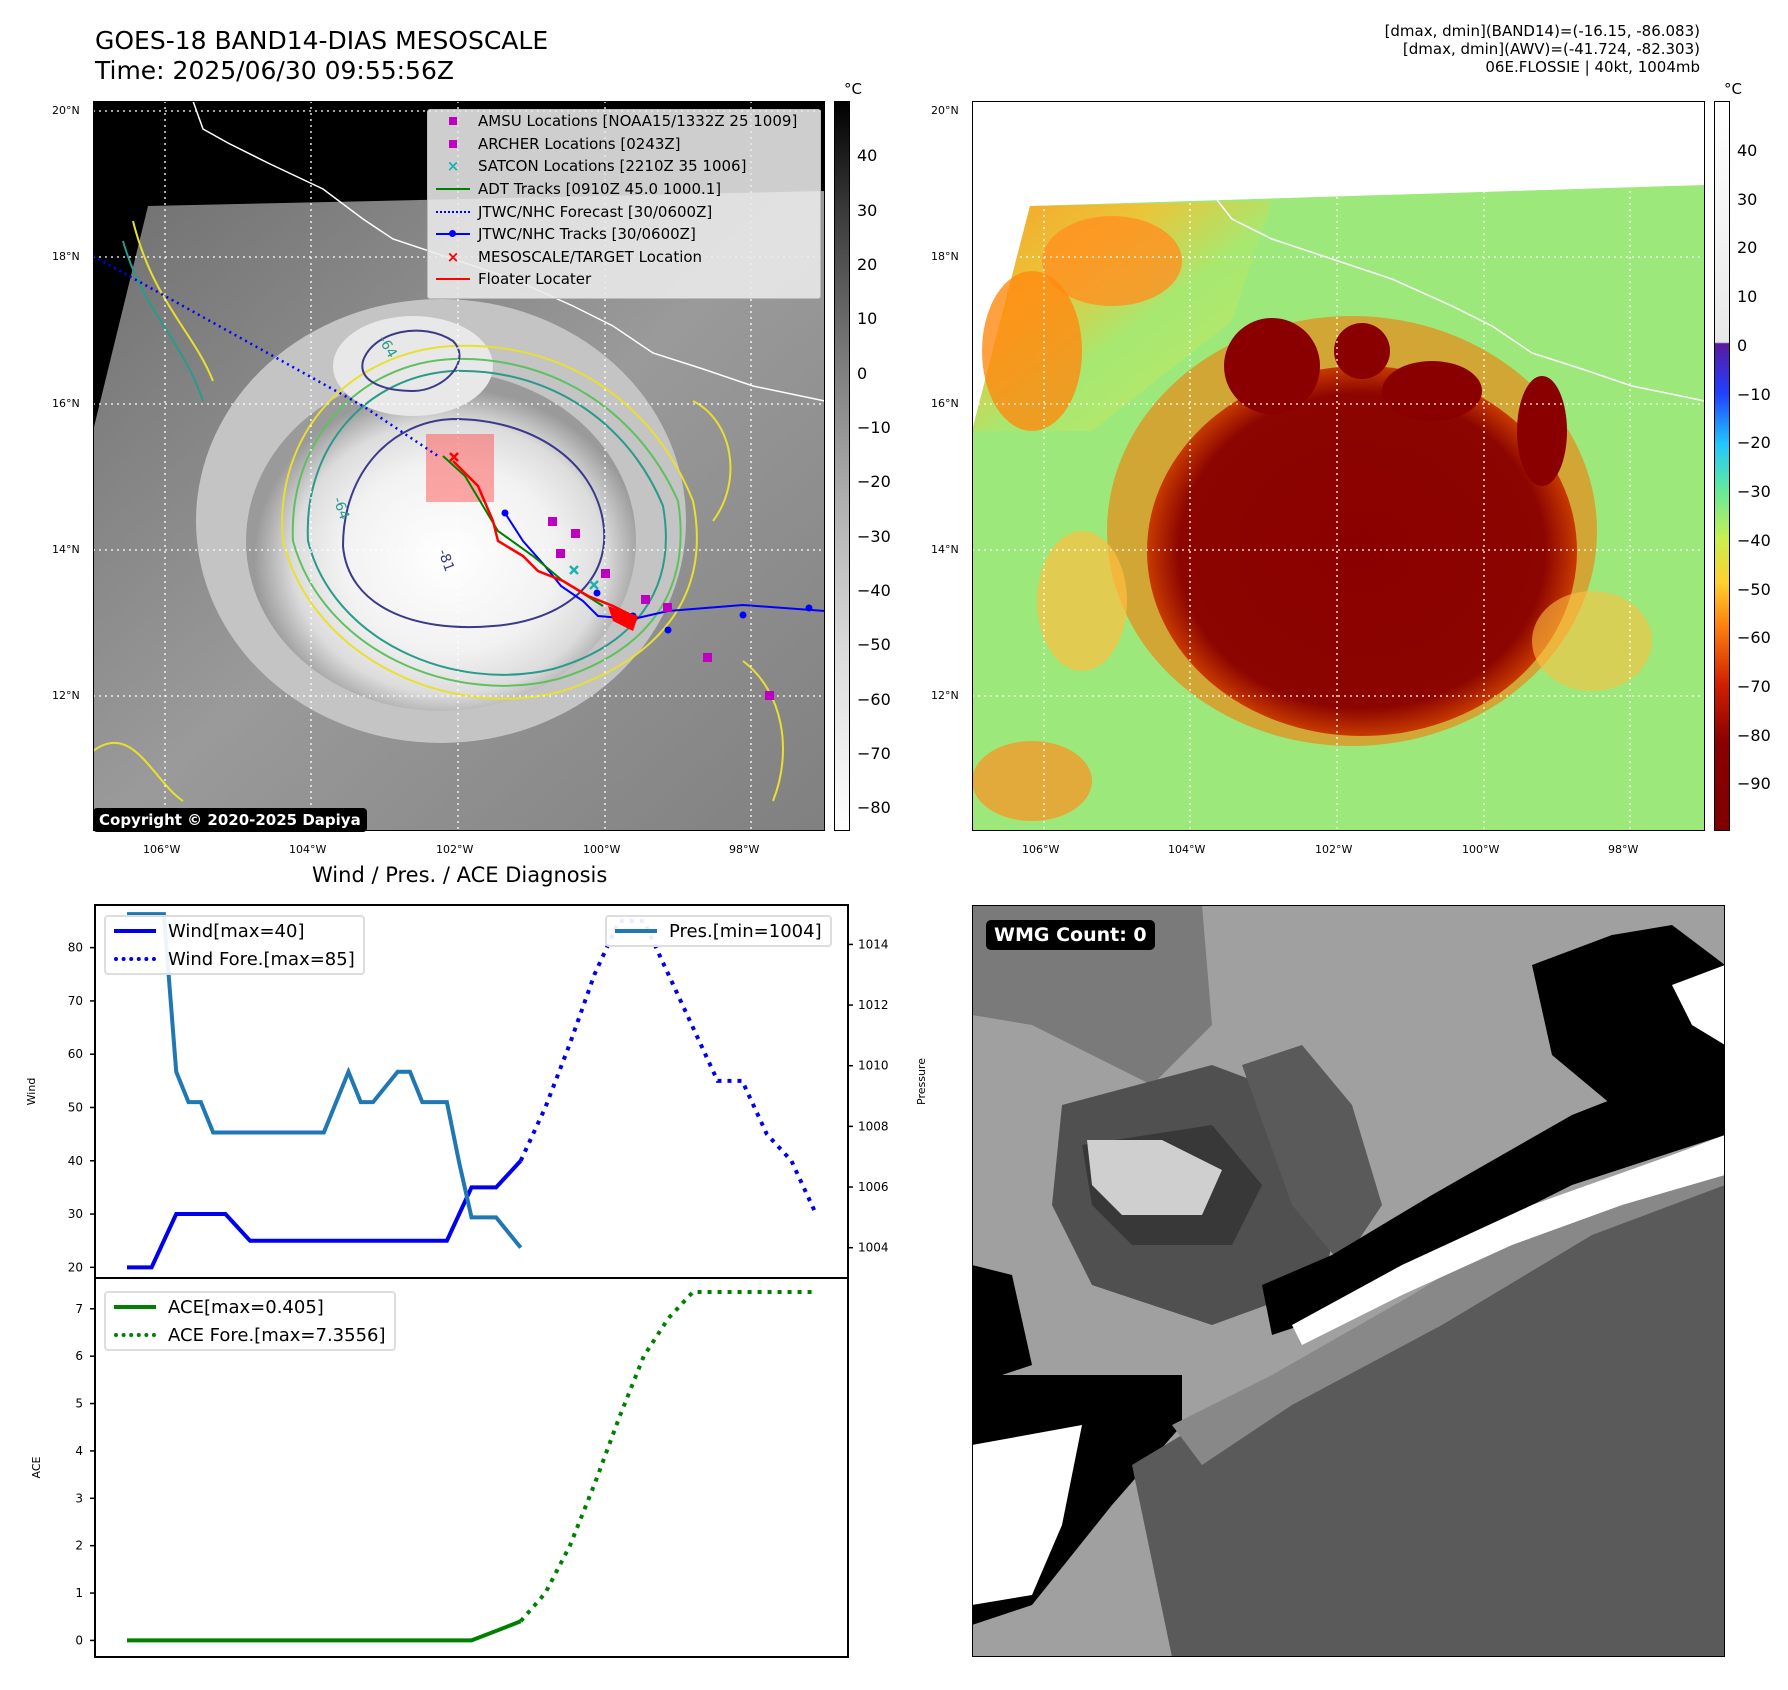  What do you see at coordinates (874, 699) in the screenshot?
I see `ir-cb-tick-m60: −60` at bounding box center [874, 699].